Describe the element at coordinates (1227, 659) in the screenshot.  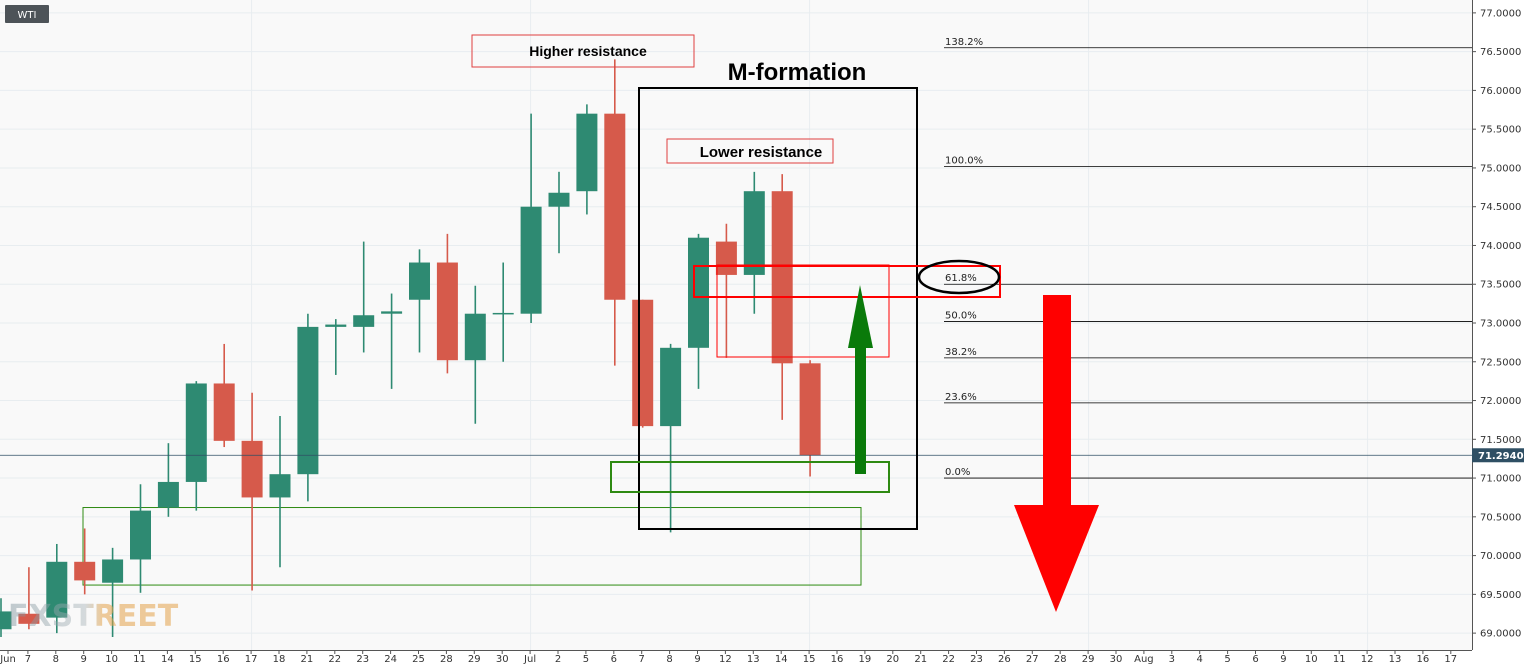
I see `x-tick-label: 5` at that location.